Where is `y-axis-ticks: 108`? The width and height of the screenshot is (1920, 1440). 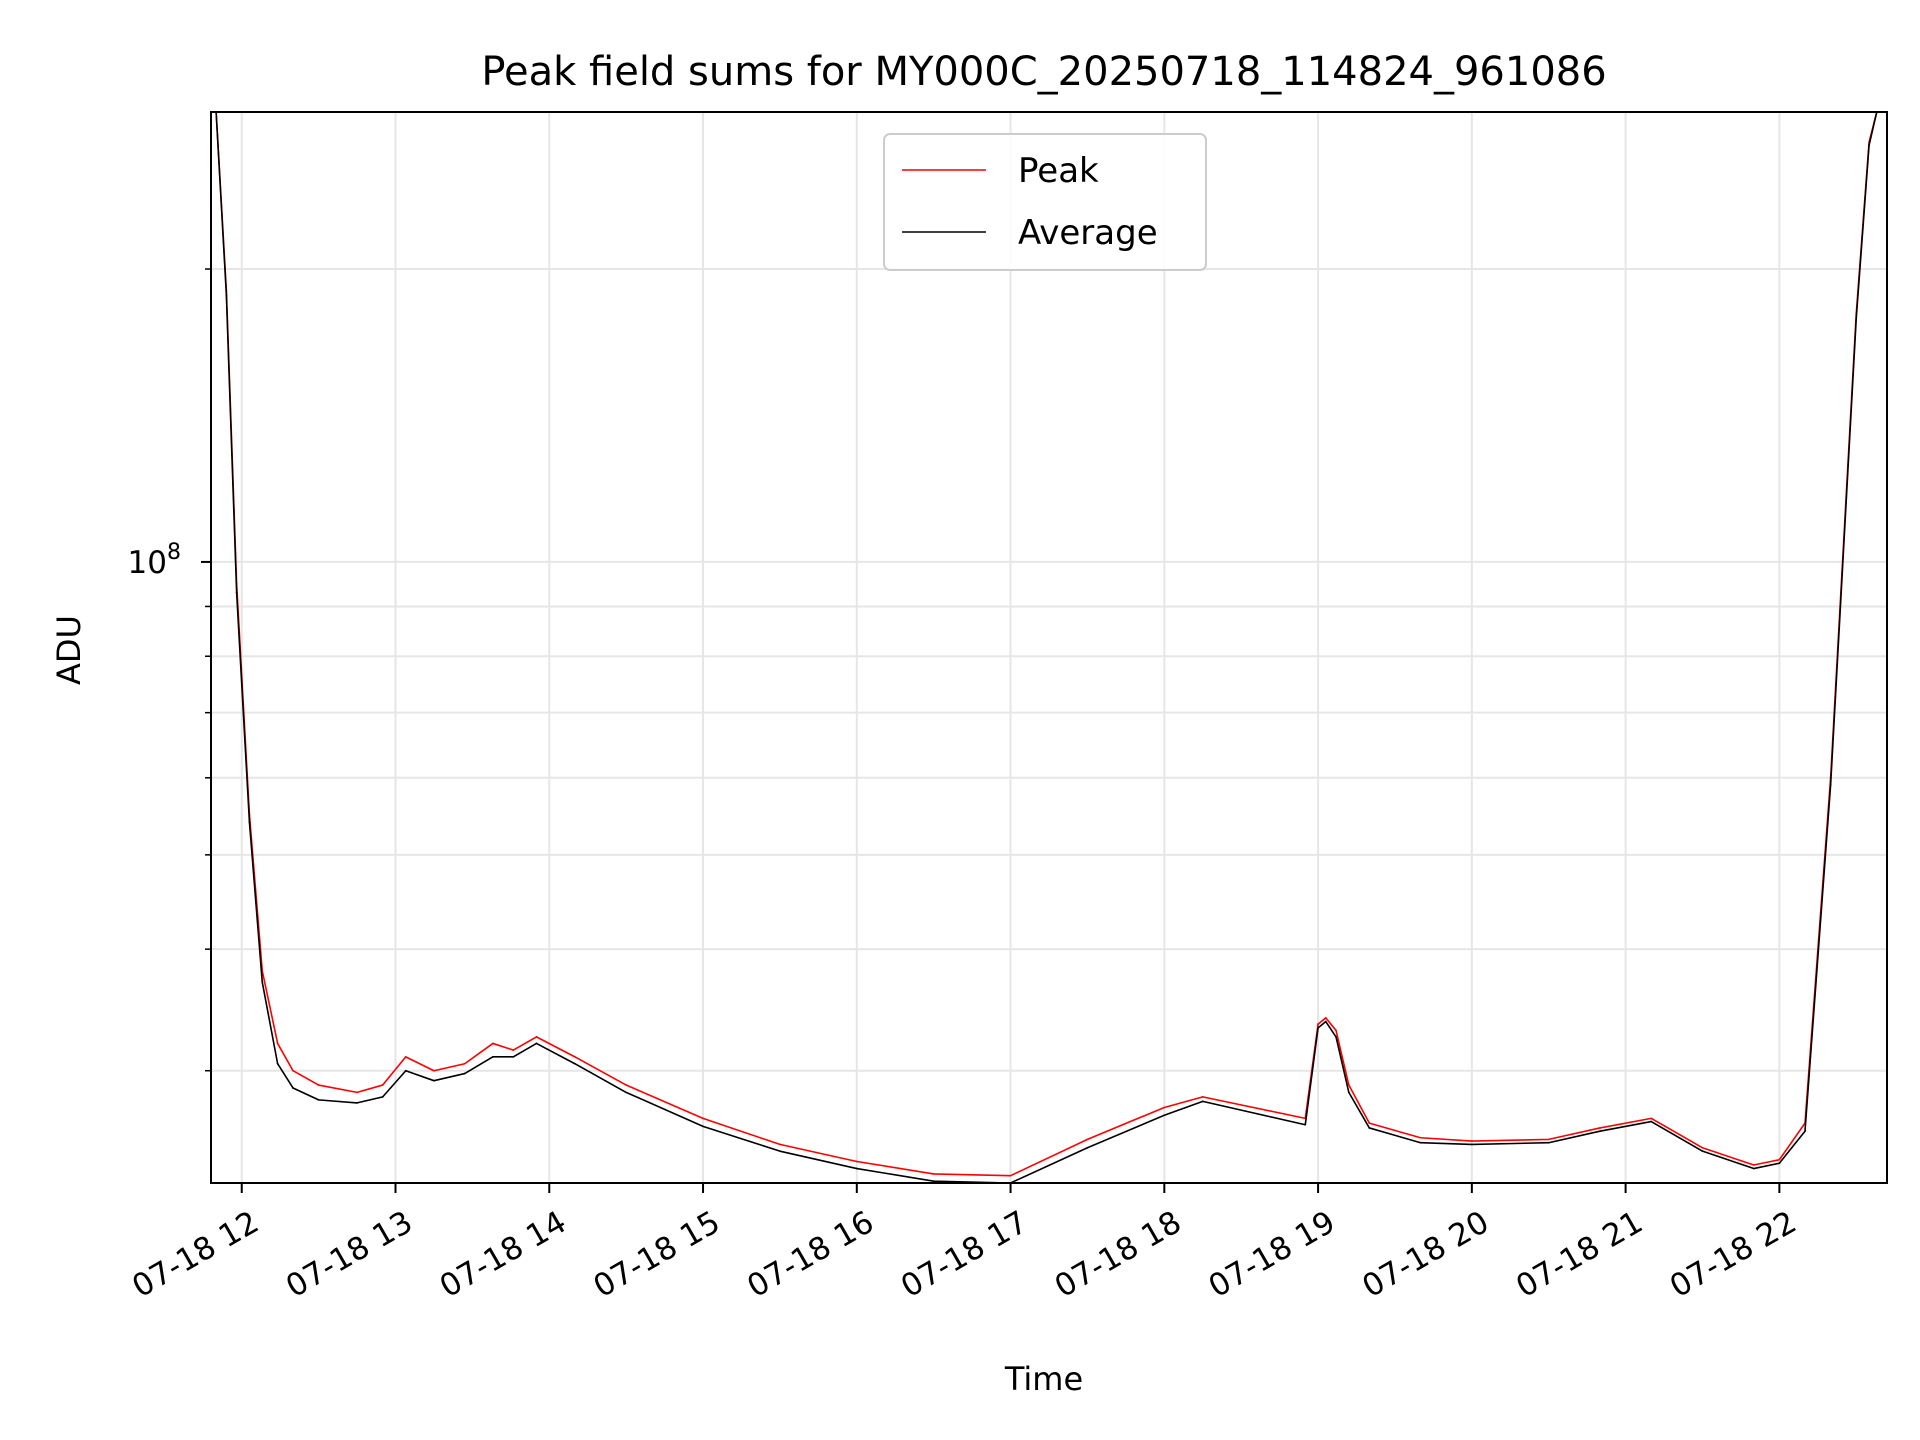
y-axis-ticks: 108 is located at coordinates (169, 670).